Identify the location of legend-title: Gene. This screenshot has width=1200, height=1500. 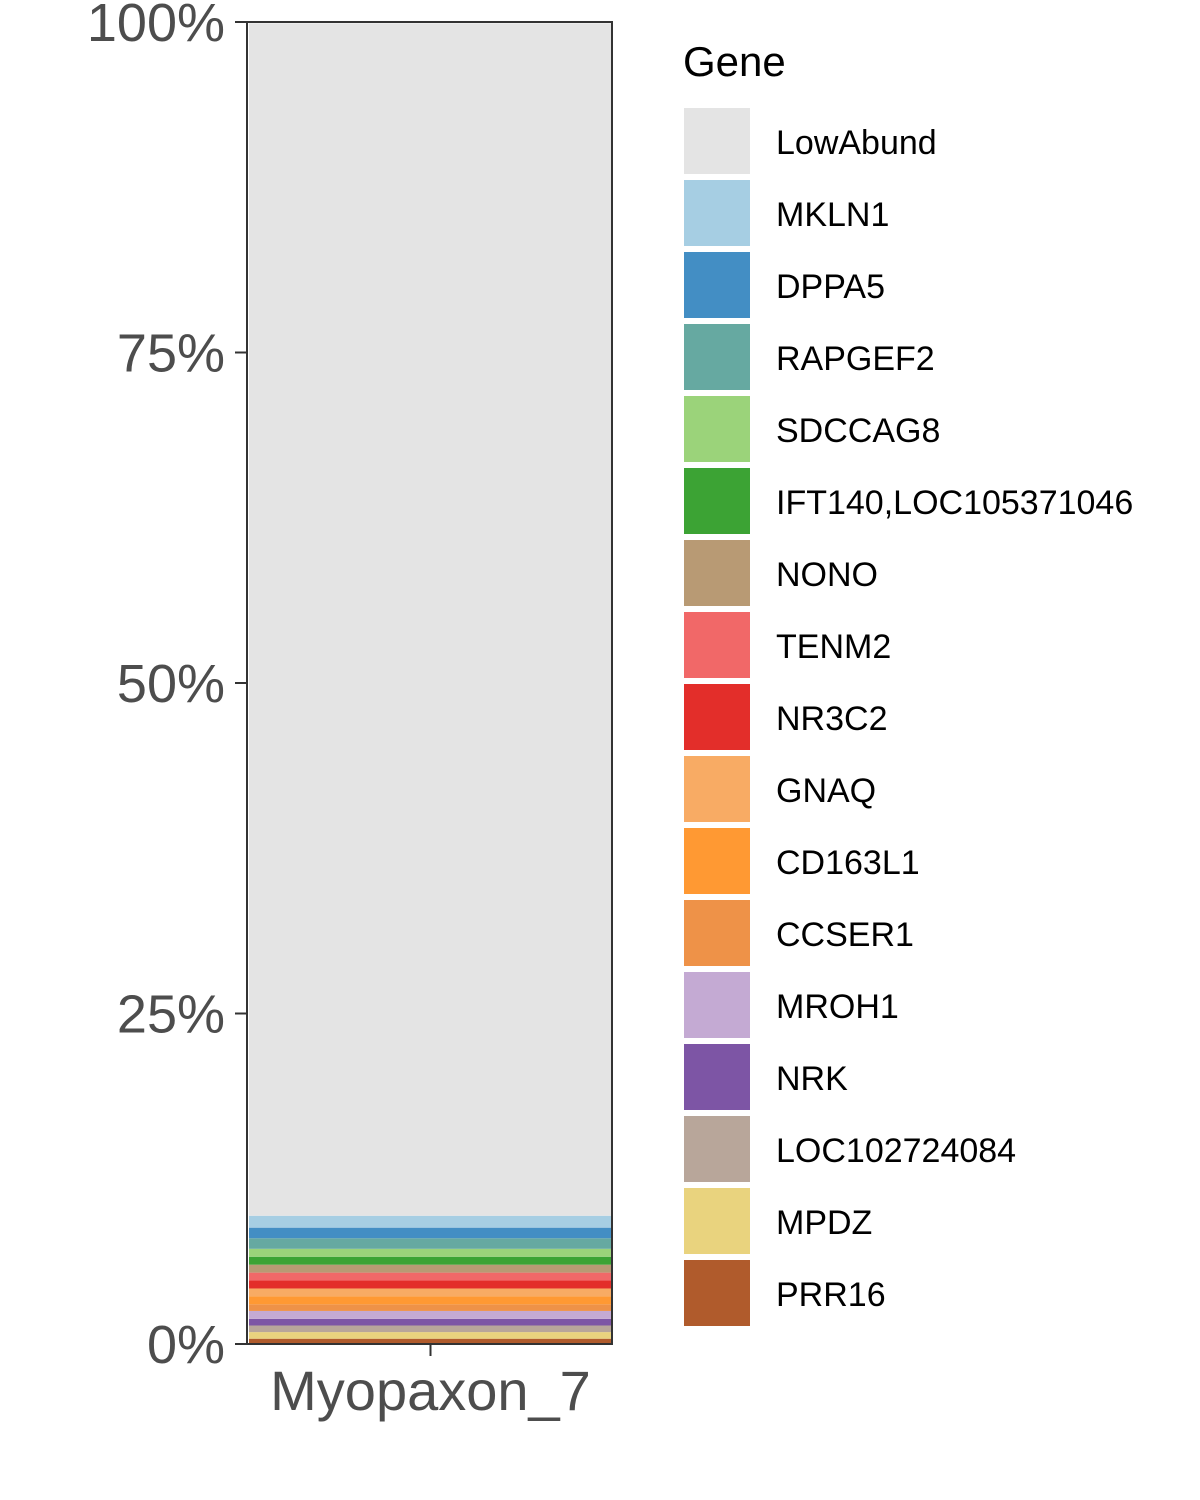
(734, 61).